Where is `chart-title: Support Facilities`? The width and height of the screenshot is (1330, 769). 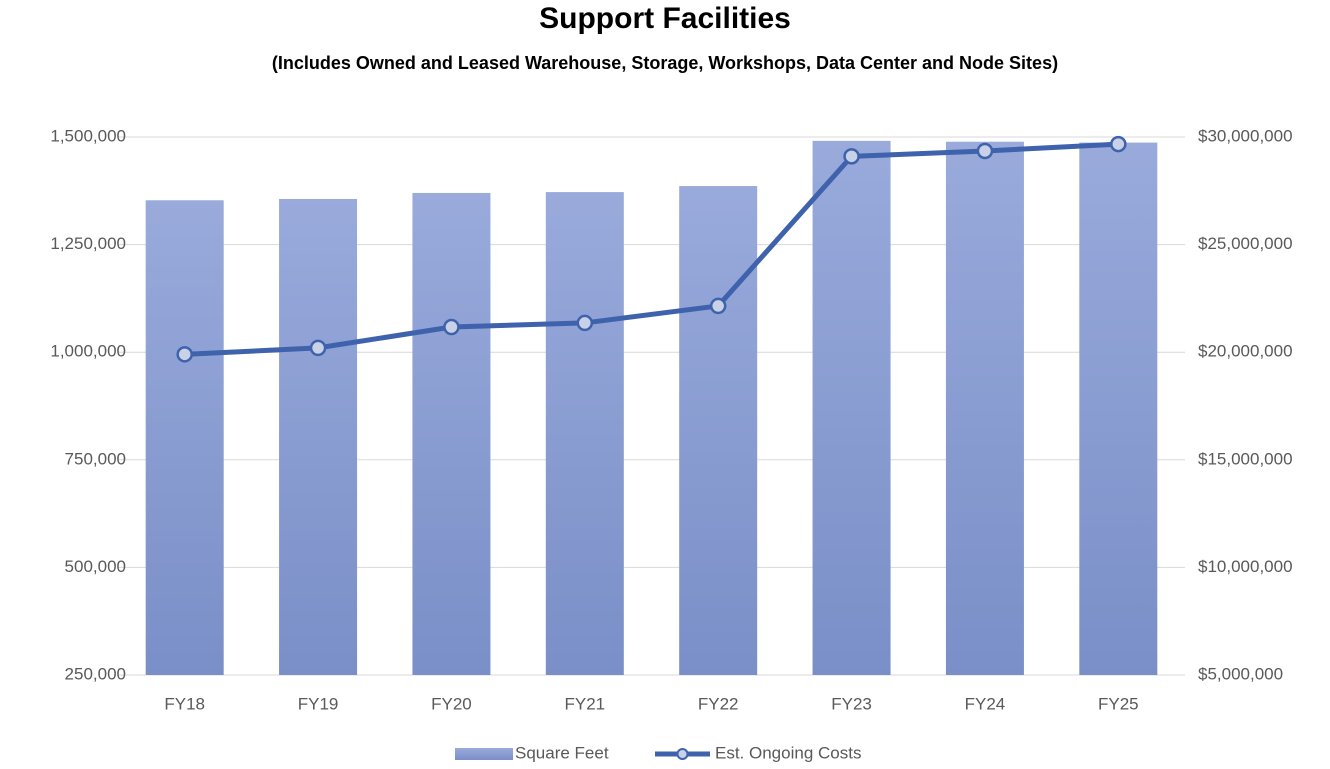 chart-title: Support Facilities is located at coordinates (665, 18).